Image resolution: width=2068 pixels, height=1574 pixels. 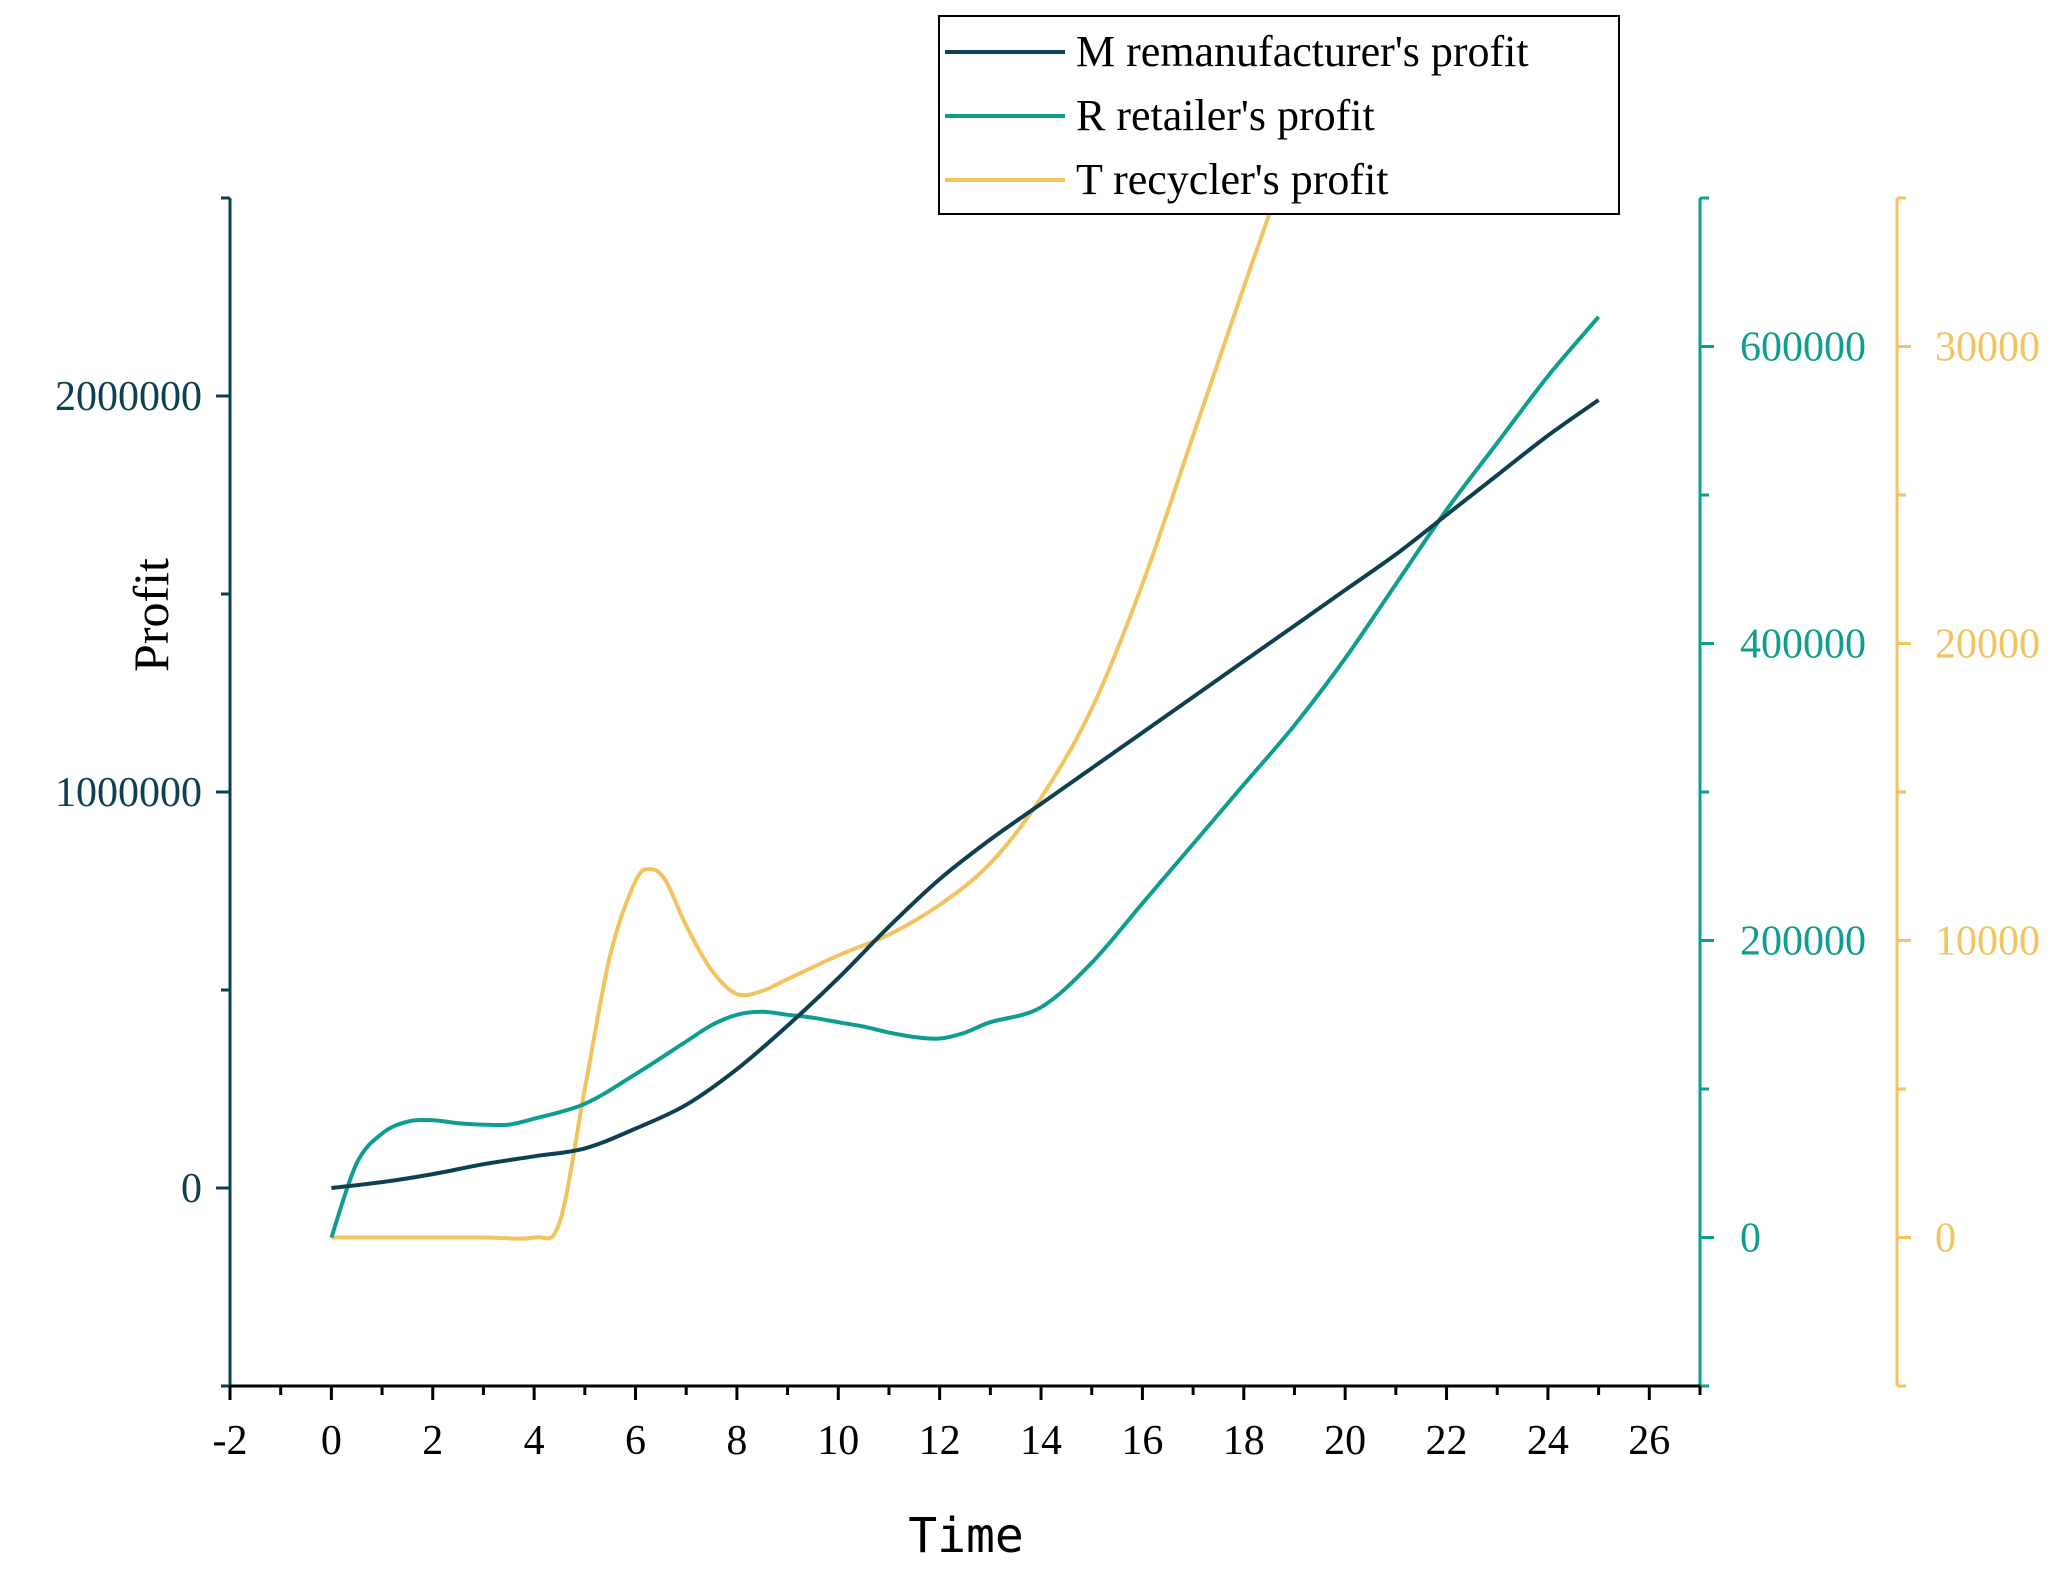 What do you see at coordinates (1967, 792) in the screenshot?
I see `right-y-axis-recycler: 0 10000 20000 30000` at bounding box center [1967, 792].